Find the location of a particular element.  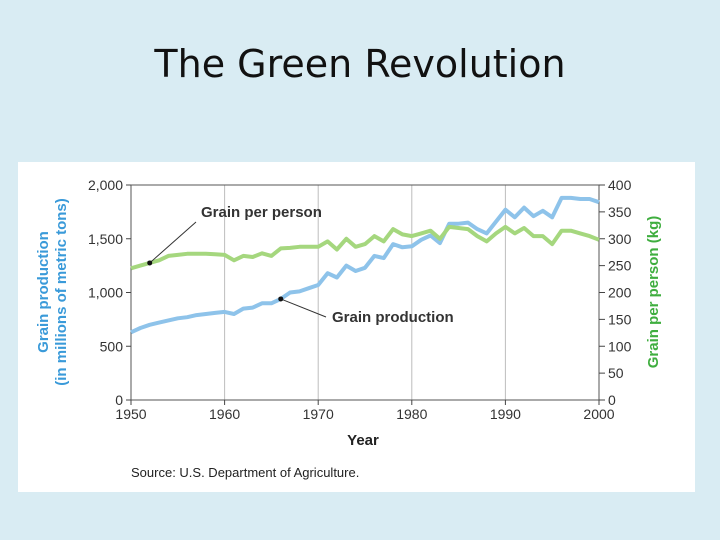

y2-tick-label: 150 is located at coordinates (620, 319).